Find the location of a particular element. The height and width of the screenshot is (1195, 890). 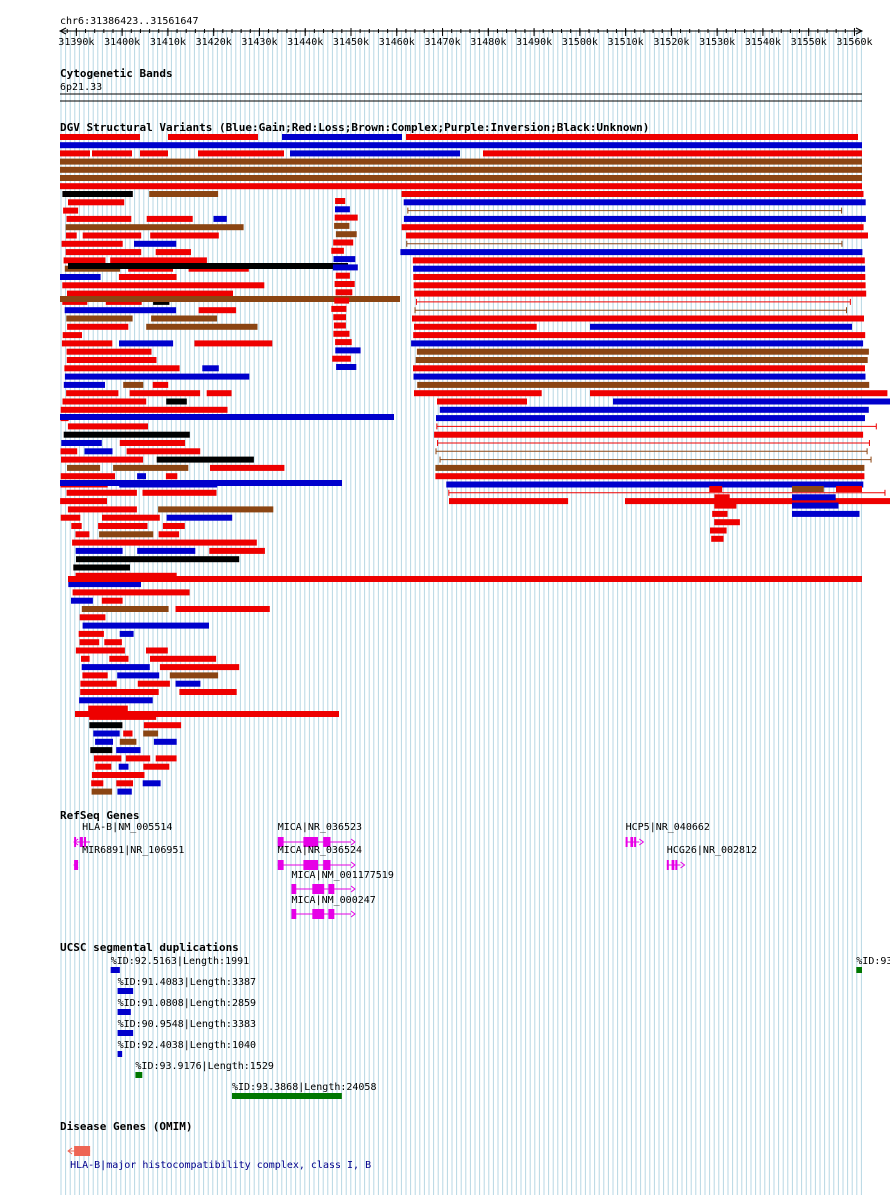

segdup-label: %ID:93.3868|Length:24058 is located at coordinates (304, 1087).